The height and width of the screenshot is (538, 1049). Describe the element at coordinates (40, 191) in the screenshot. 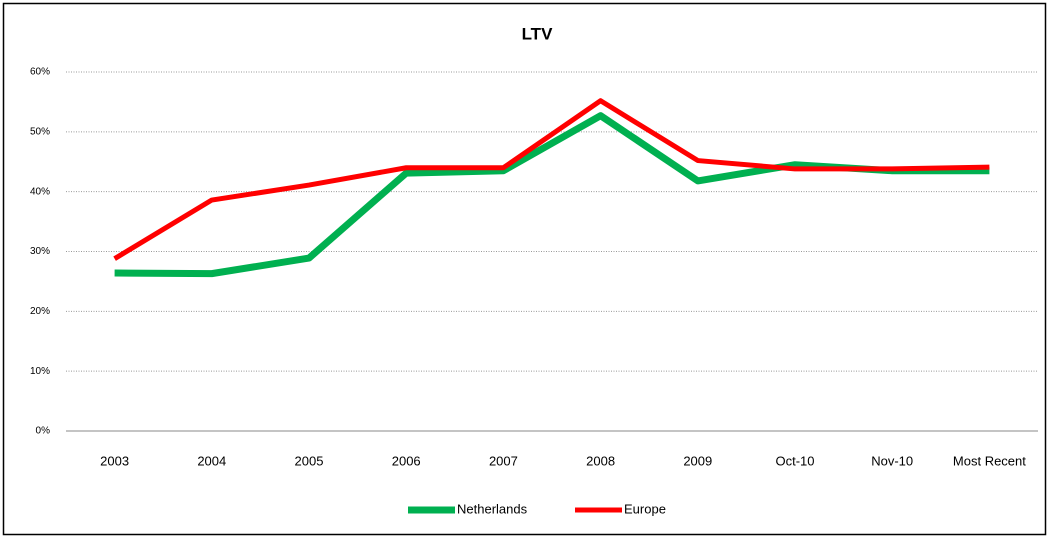

I see `y-tick-label: 40%` at that location.